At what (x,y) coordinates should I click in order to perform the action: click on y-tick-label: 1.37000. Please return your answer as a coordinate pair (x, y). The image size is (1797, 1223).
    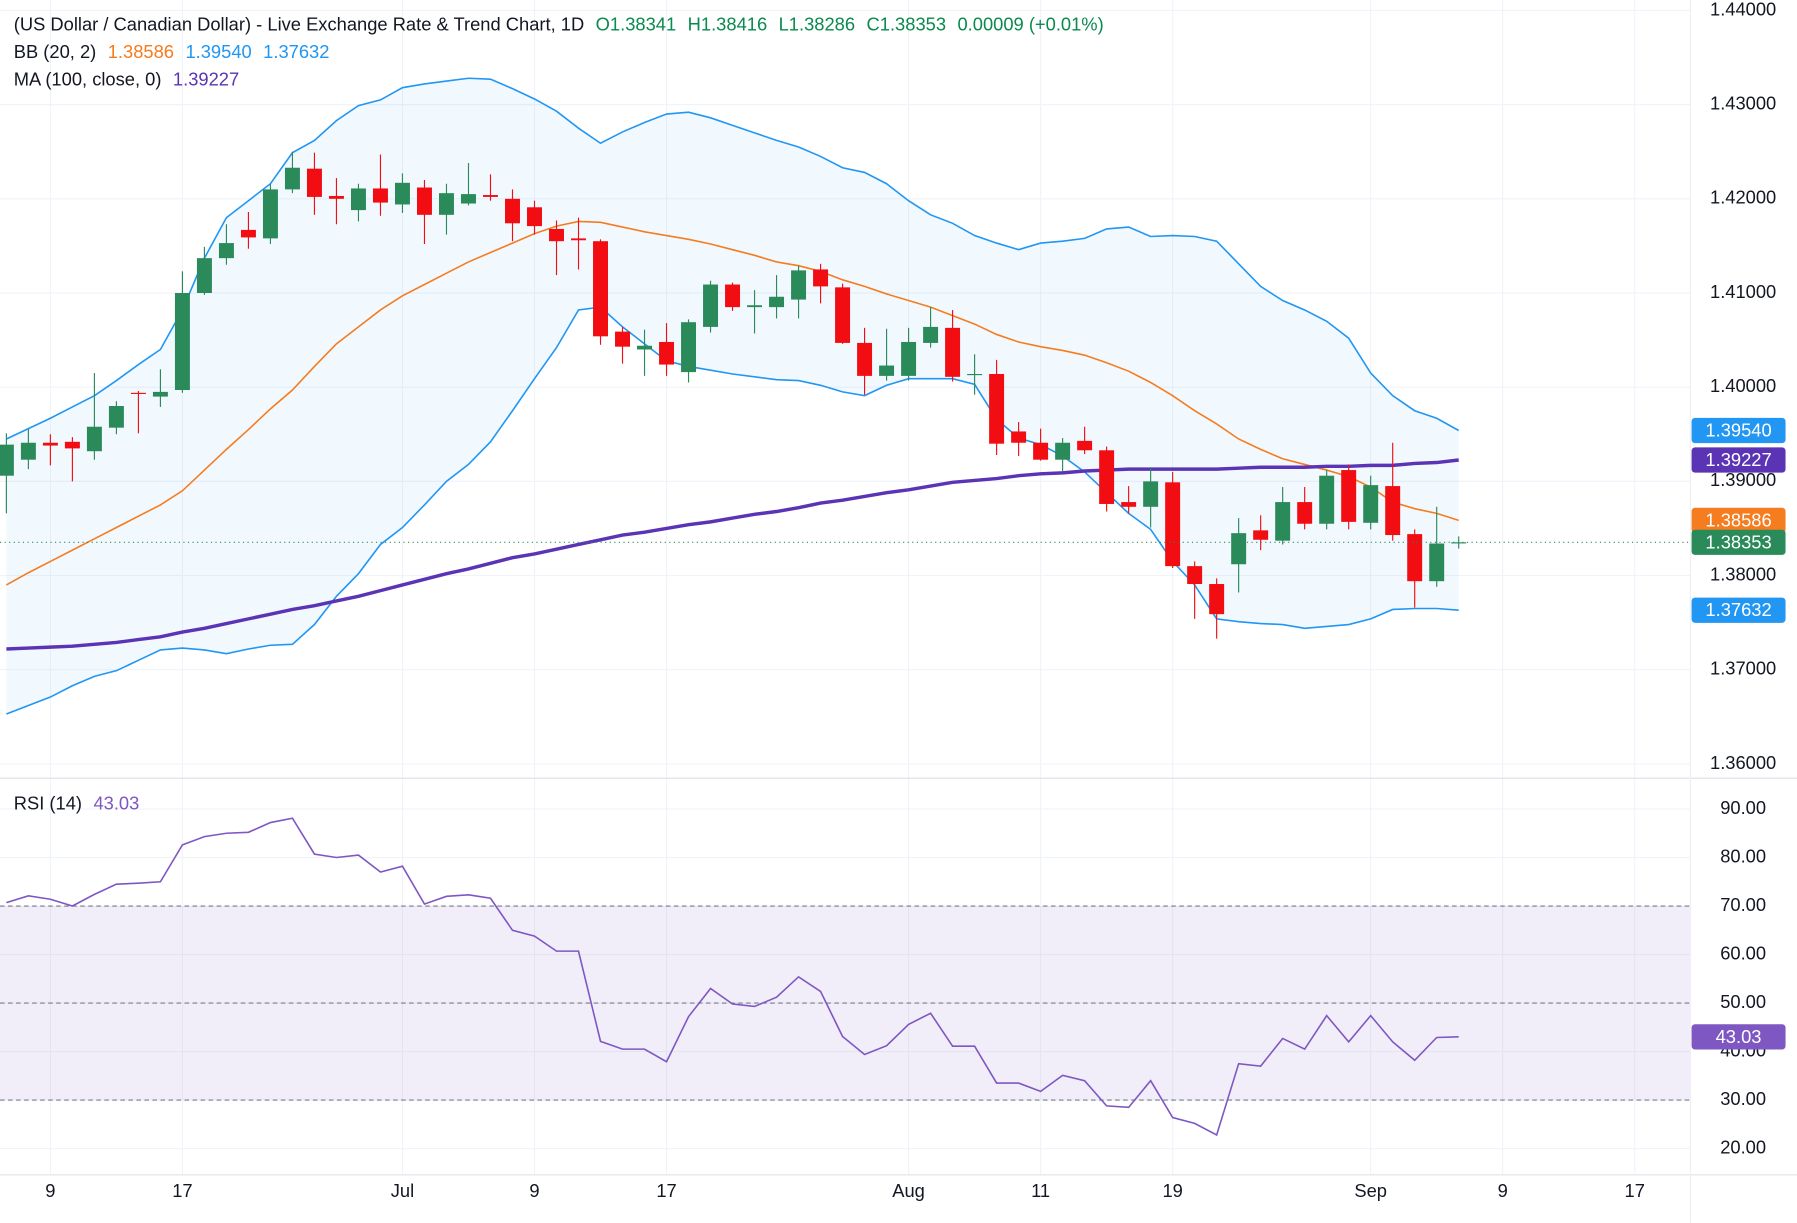
    Looking at the image, I should click on (1743, 668).